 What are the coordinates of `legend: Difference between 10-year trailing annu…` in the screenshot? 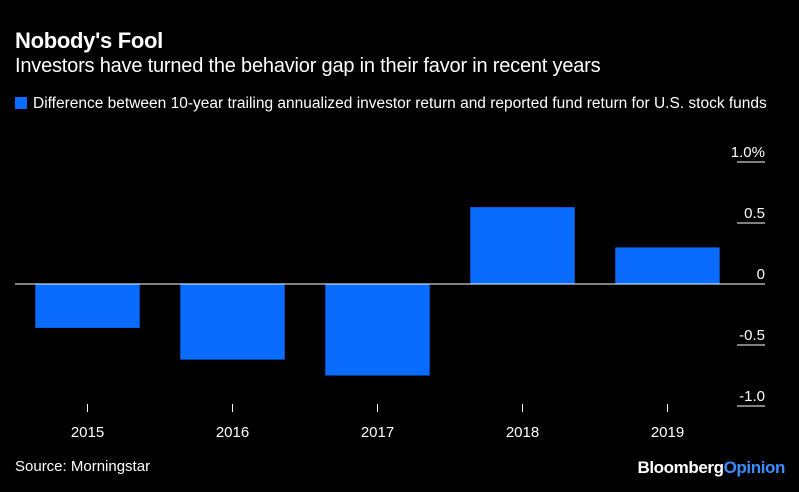 It's located at (395, 104).